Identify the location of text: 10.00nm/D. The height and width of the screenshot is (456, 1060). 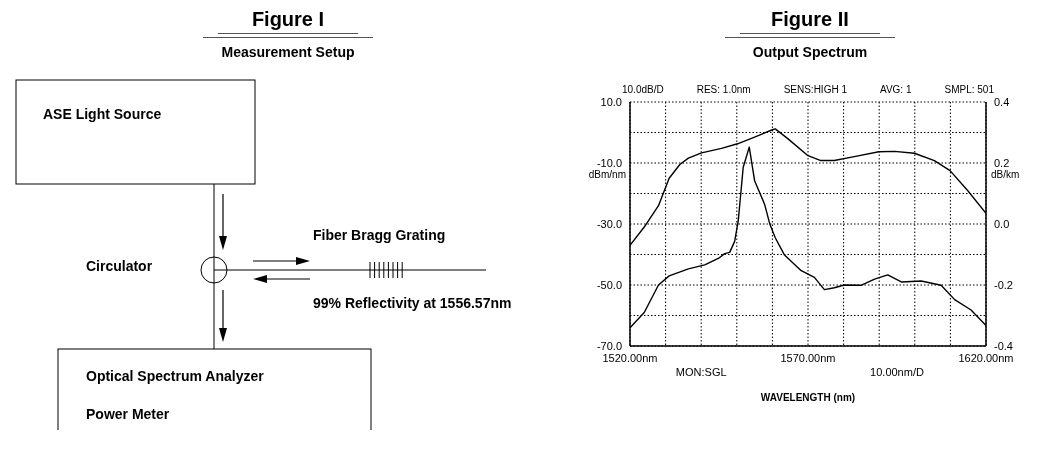
(897, 372).